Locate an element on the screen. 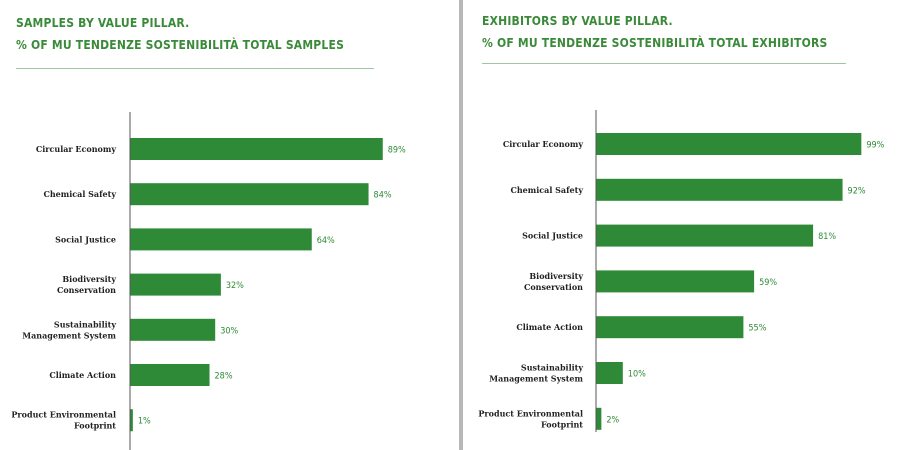 The width and height of the screenshot is (902, 450). data-label: 59% is located at coordinates (768, 283).